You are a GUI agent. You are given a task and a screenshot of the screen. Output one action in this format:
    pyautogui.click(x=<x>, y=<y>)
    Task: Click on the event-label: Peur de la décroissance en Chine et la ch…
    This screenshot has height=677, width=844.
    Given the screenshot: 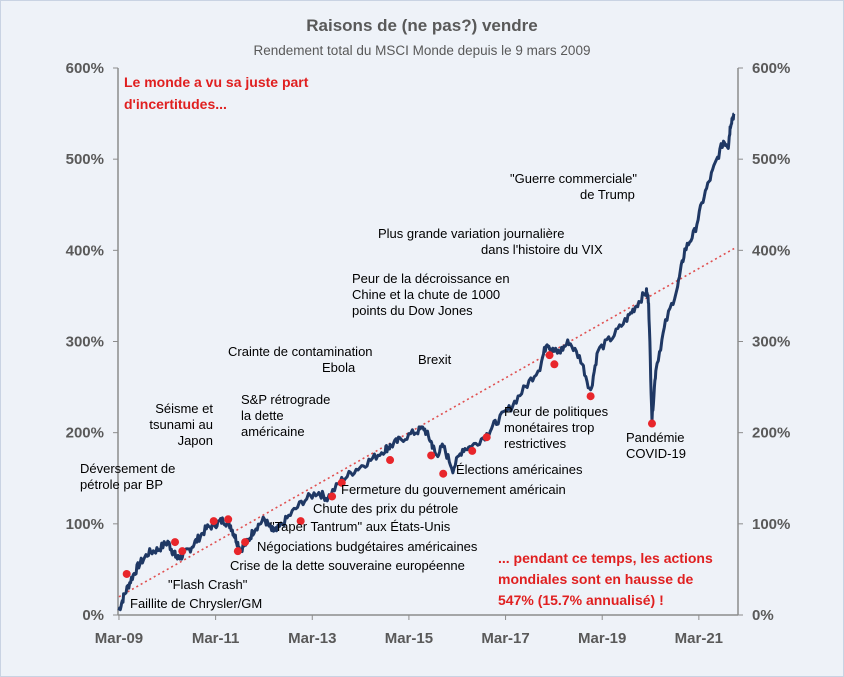 What is the action you would take?
    pyautogui.click(x=431, y=294)
    